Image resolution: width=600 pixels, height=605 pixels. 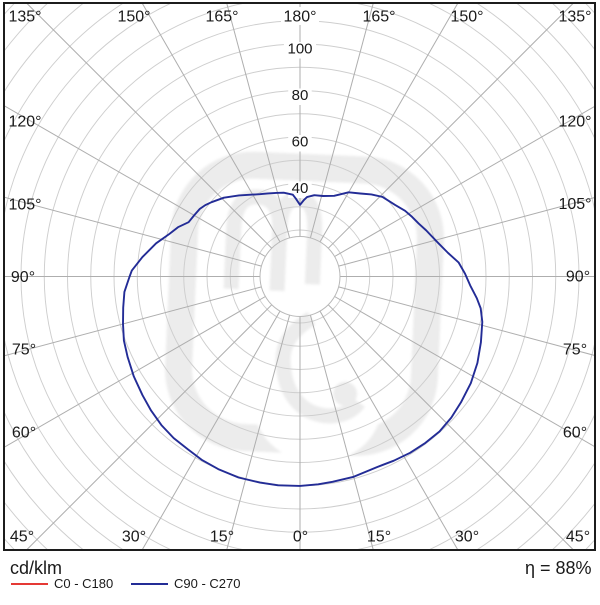 I want to click on svg-text: 80, so click(x=300, y=95).